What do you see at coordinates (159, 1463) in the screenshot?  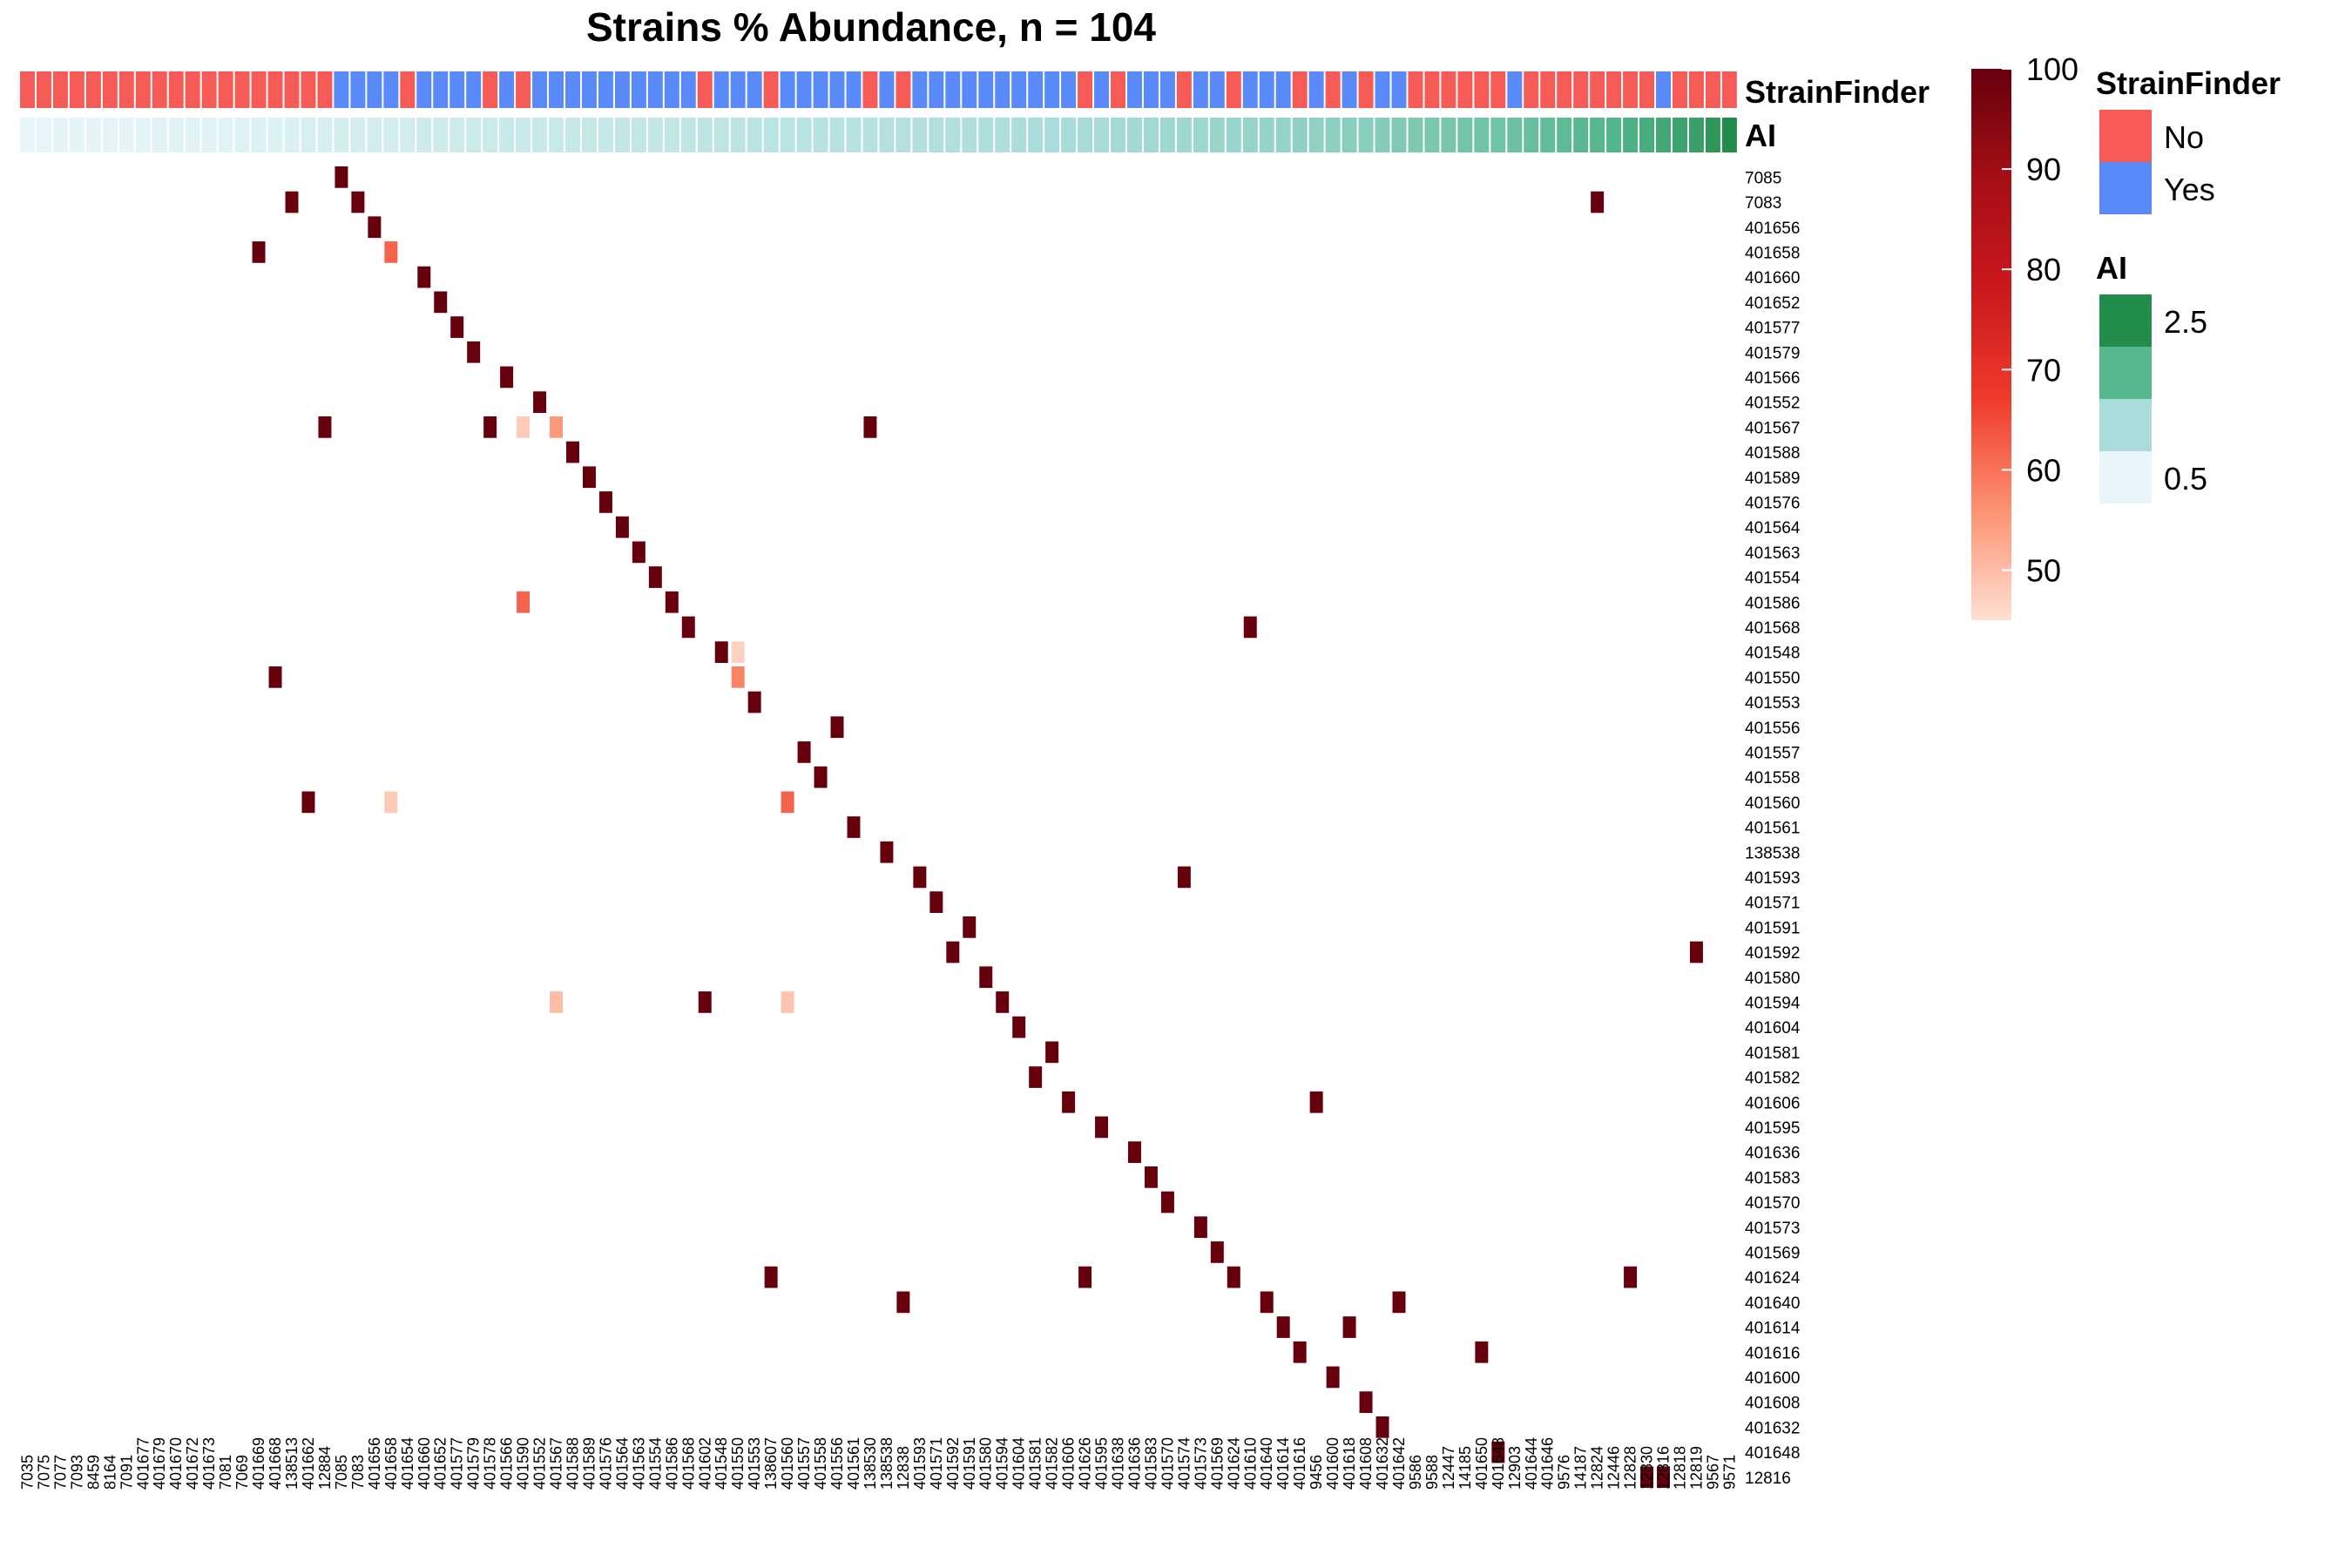 I see `column-label: 401679` at bounding box center [159, 1463].